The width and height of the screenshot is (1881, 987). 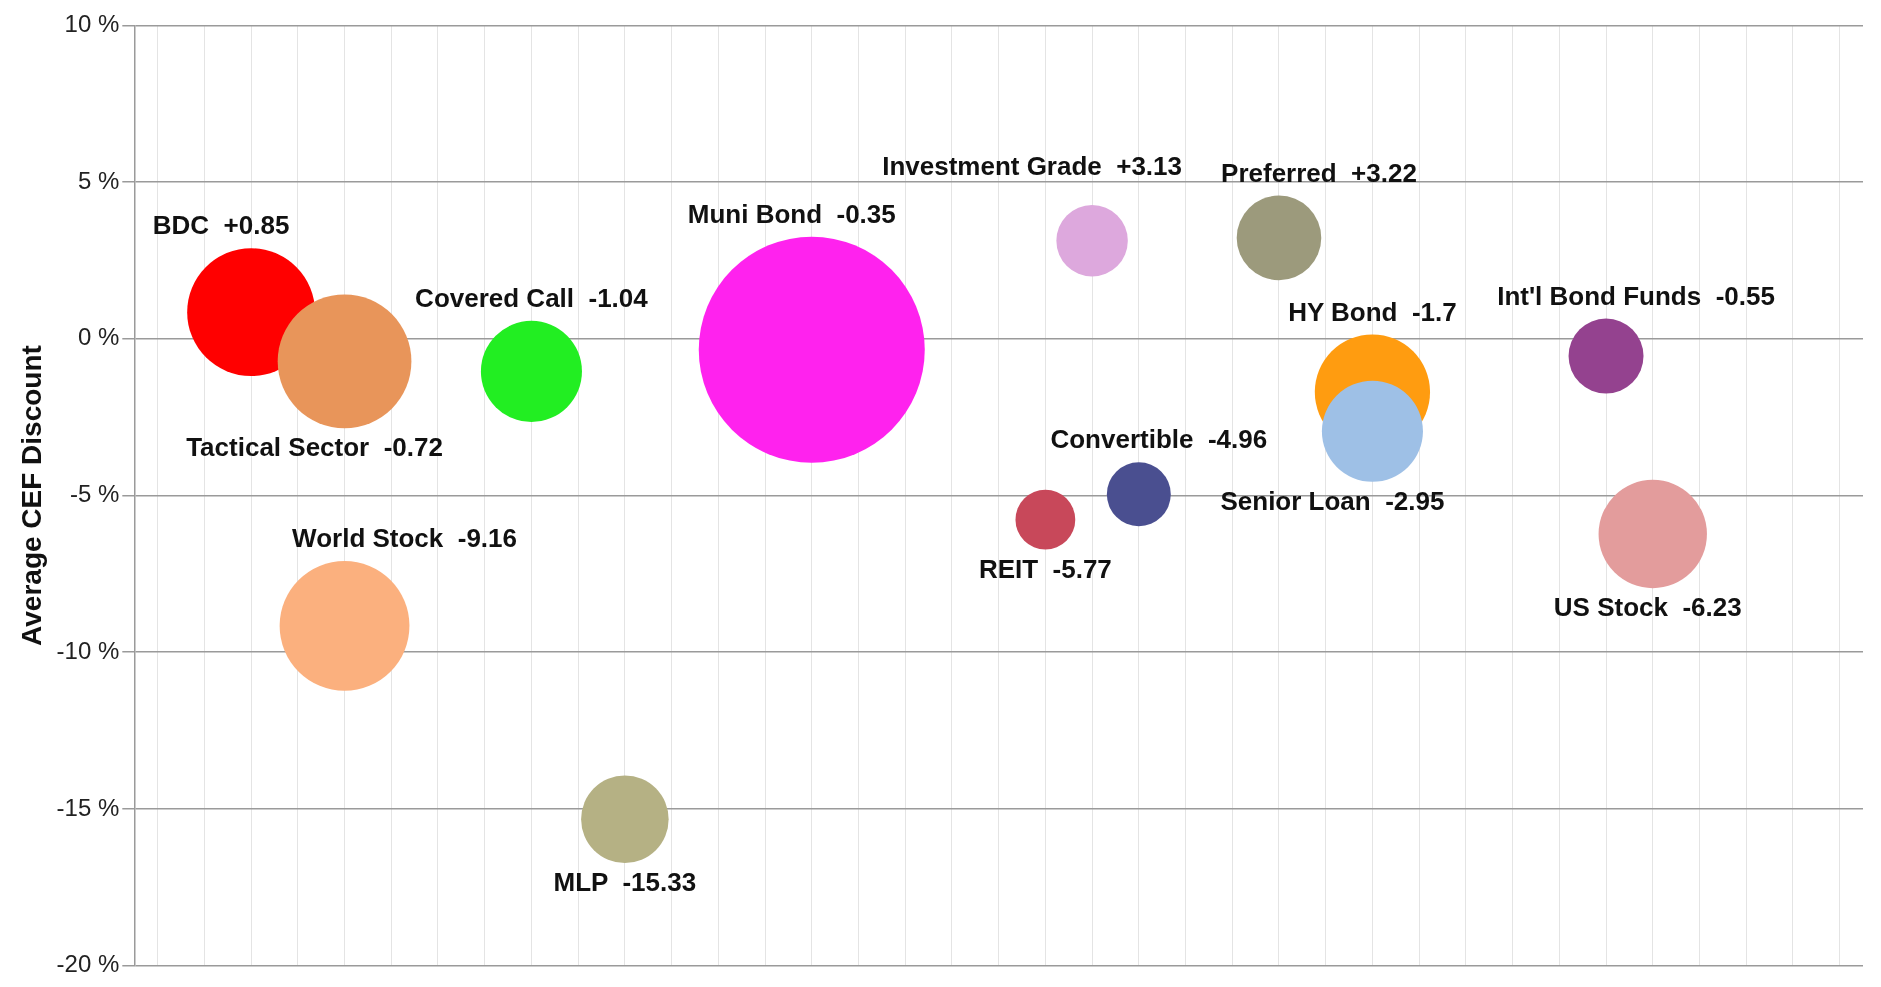 I want to click on y-tick-label: -10 %, so click(x=88, y=650).